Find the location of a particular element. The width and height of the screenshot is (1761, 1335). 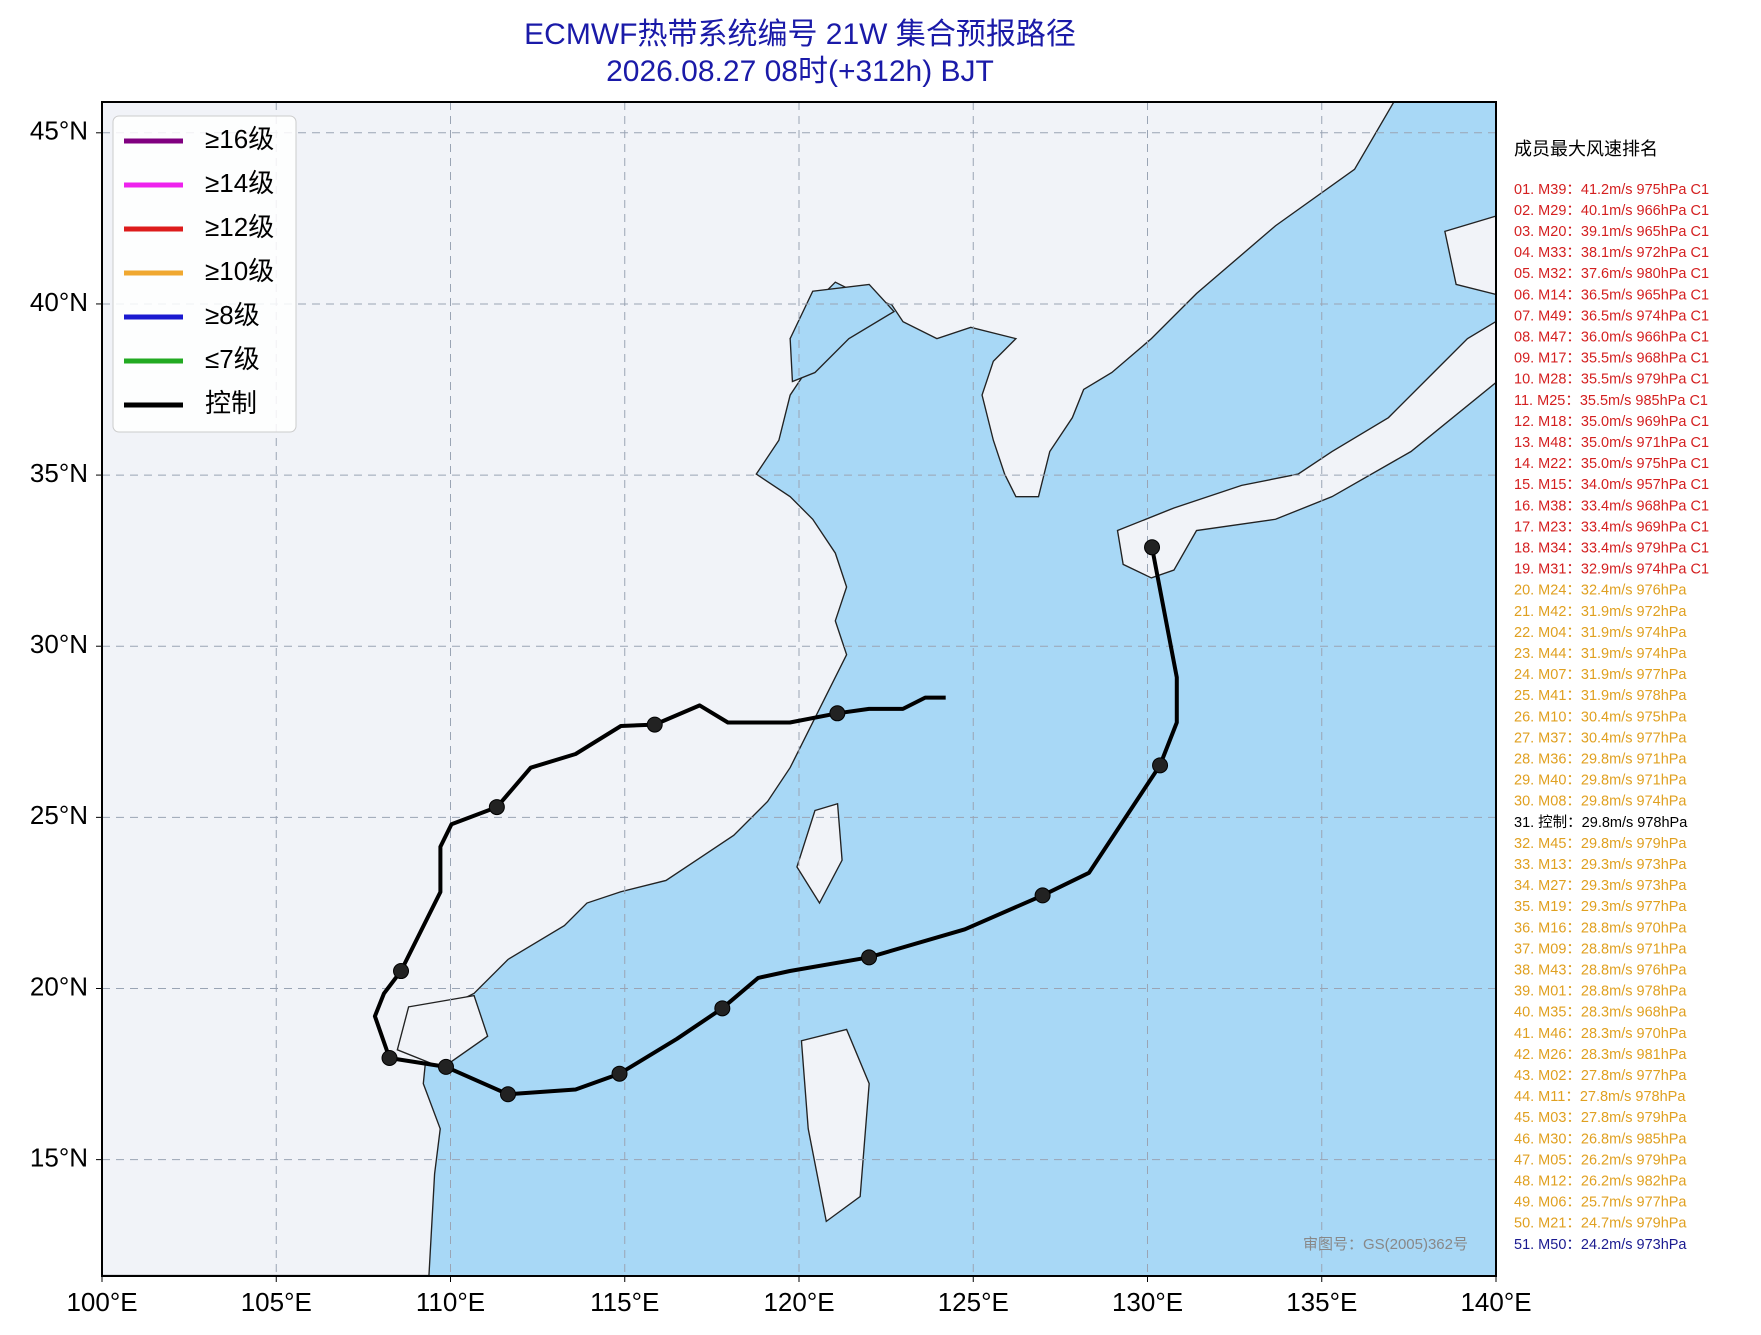

ranking-item: 20. M24：32.4m/s 976hPa is located at coordinates (1600, 591).